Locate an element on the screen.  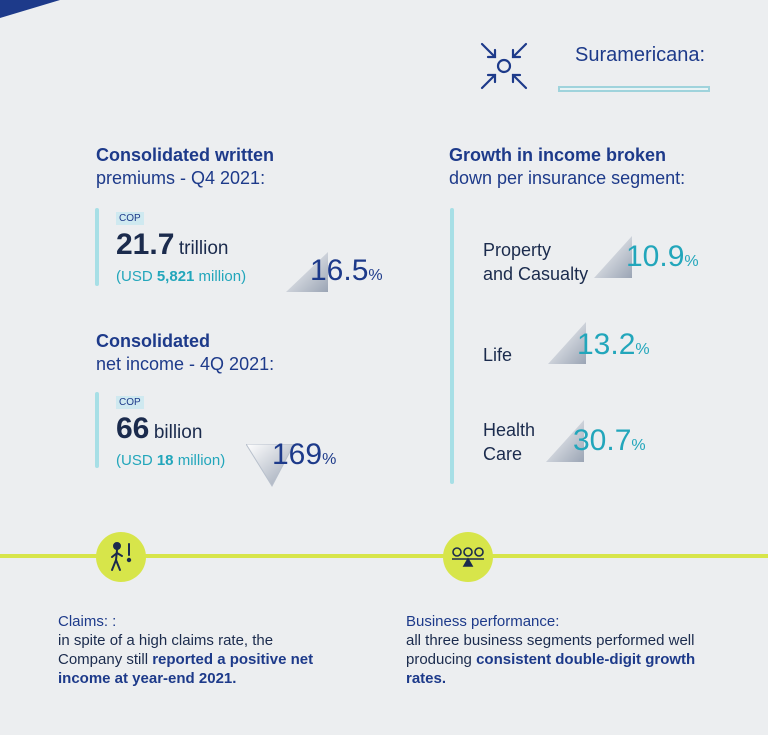
arrows-converging-icon is located at coordinates (504, 68).